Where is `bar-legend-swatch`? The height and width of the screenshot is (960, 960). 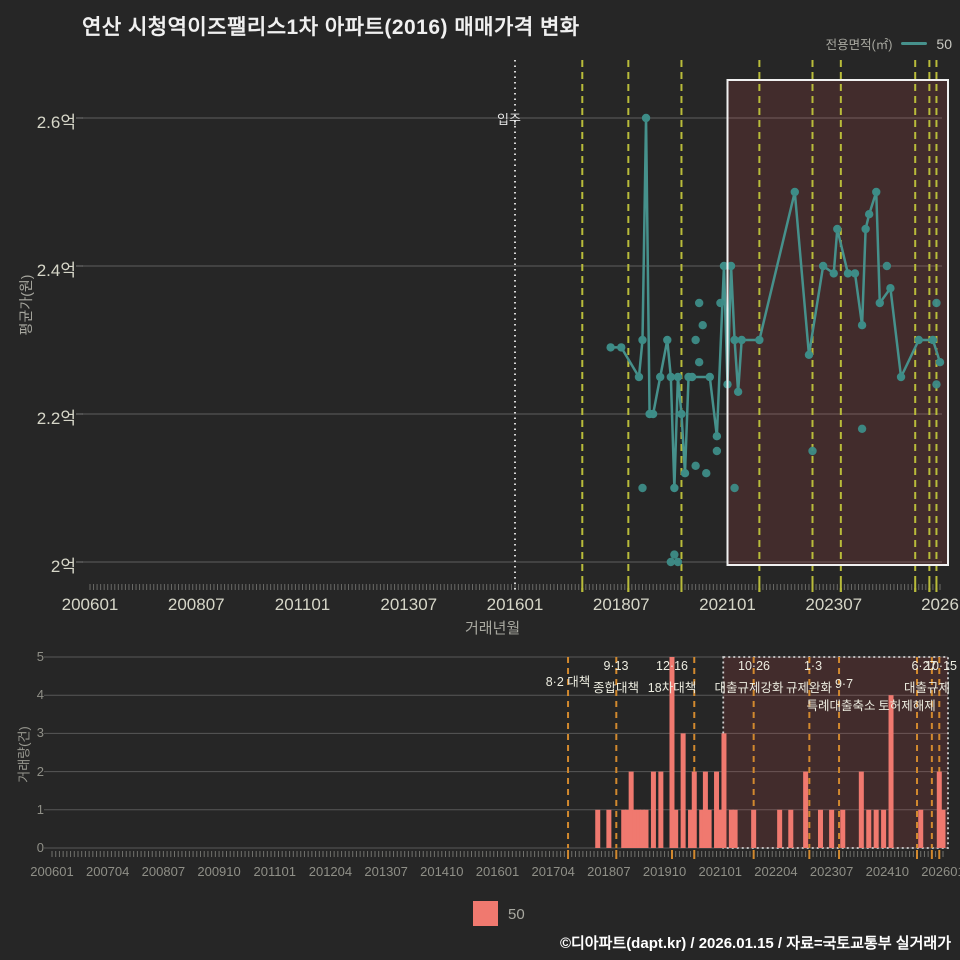 bar-legend-swatch is located at coordinates (485, 913).